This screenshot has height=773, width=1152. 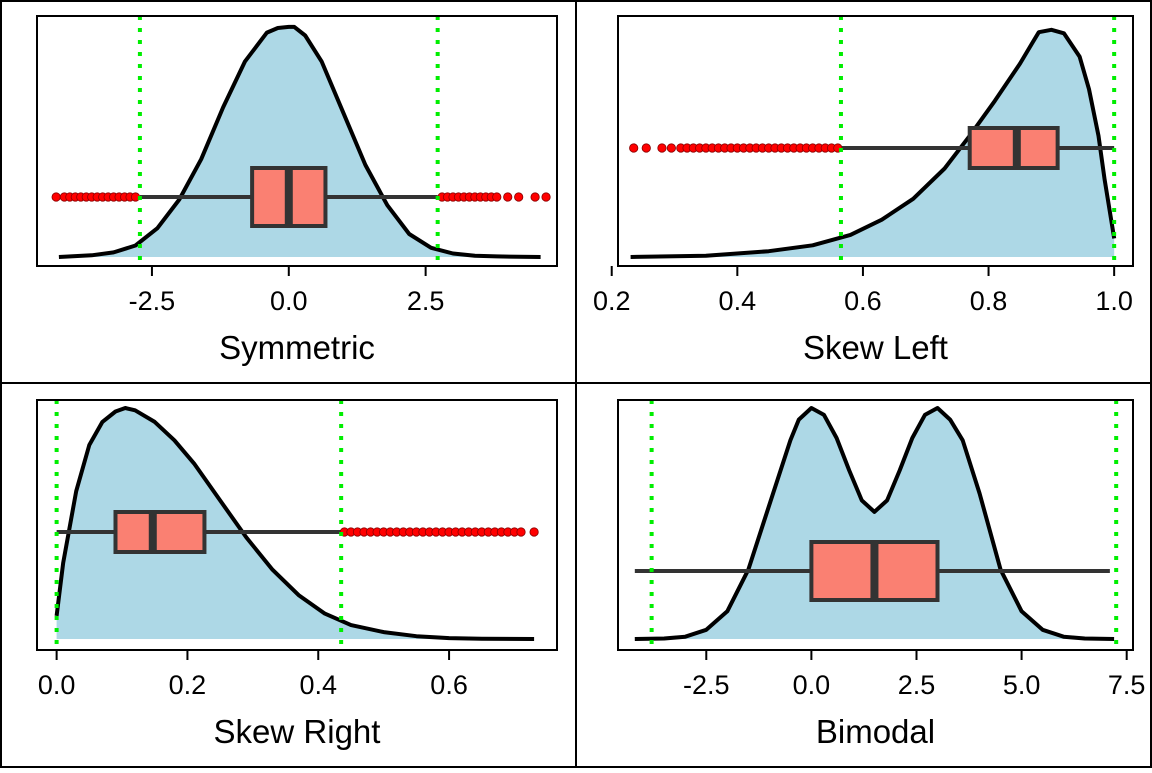 I want to click on x-tick-label: 7.5, so click(x=1127, y=685).